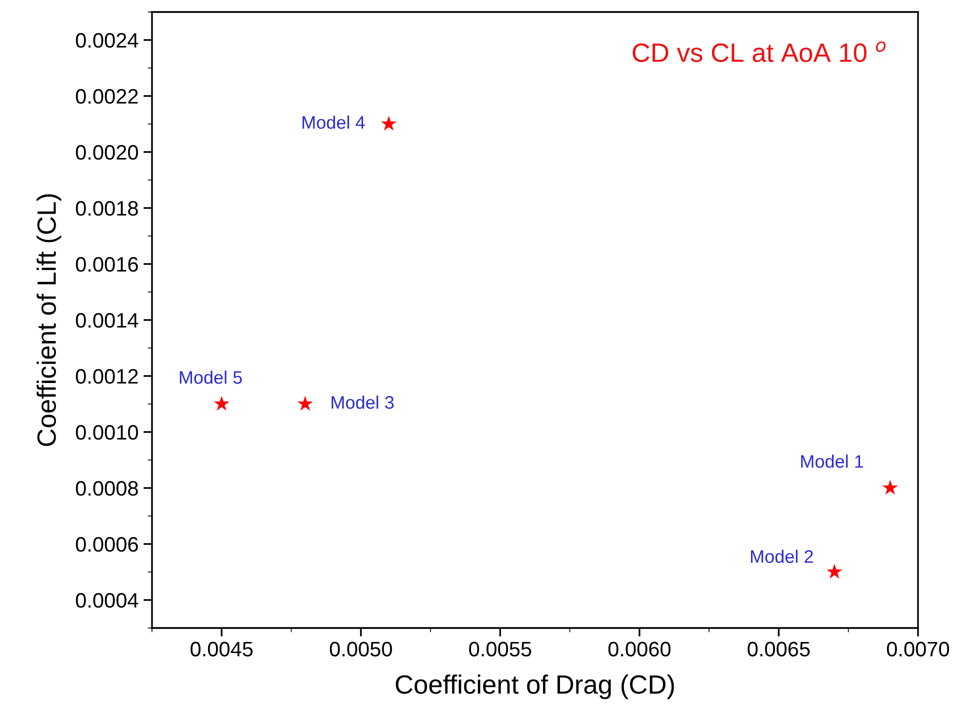 The width and height of the screenshot is (961, 726). Describe the element at coordinates (107, 208) in the screenshot. I see `y-tick-label: 0.0018` at that location.